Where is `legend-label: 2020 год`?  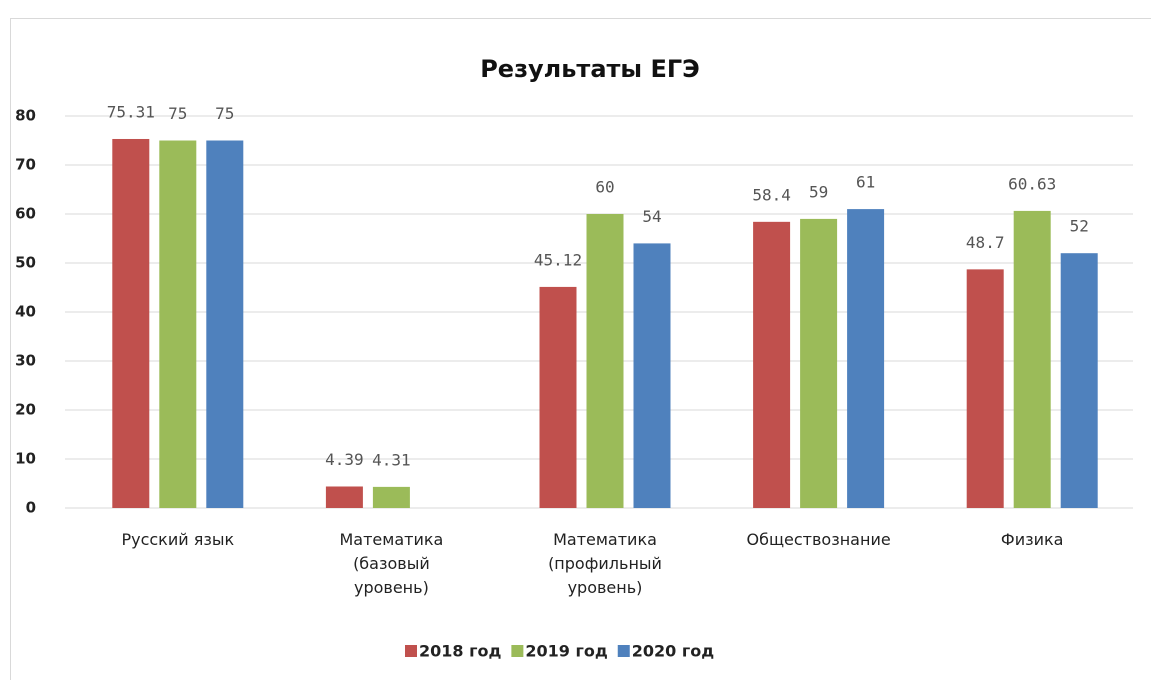
legend-label: 2020 год is located at coordinates (673, 651).